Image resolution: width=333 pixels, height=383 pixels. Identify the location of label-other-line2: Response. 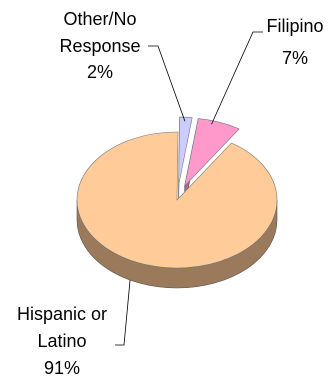
(99, 46).